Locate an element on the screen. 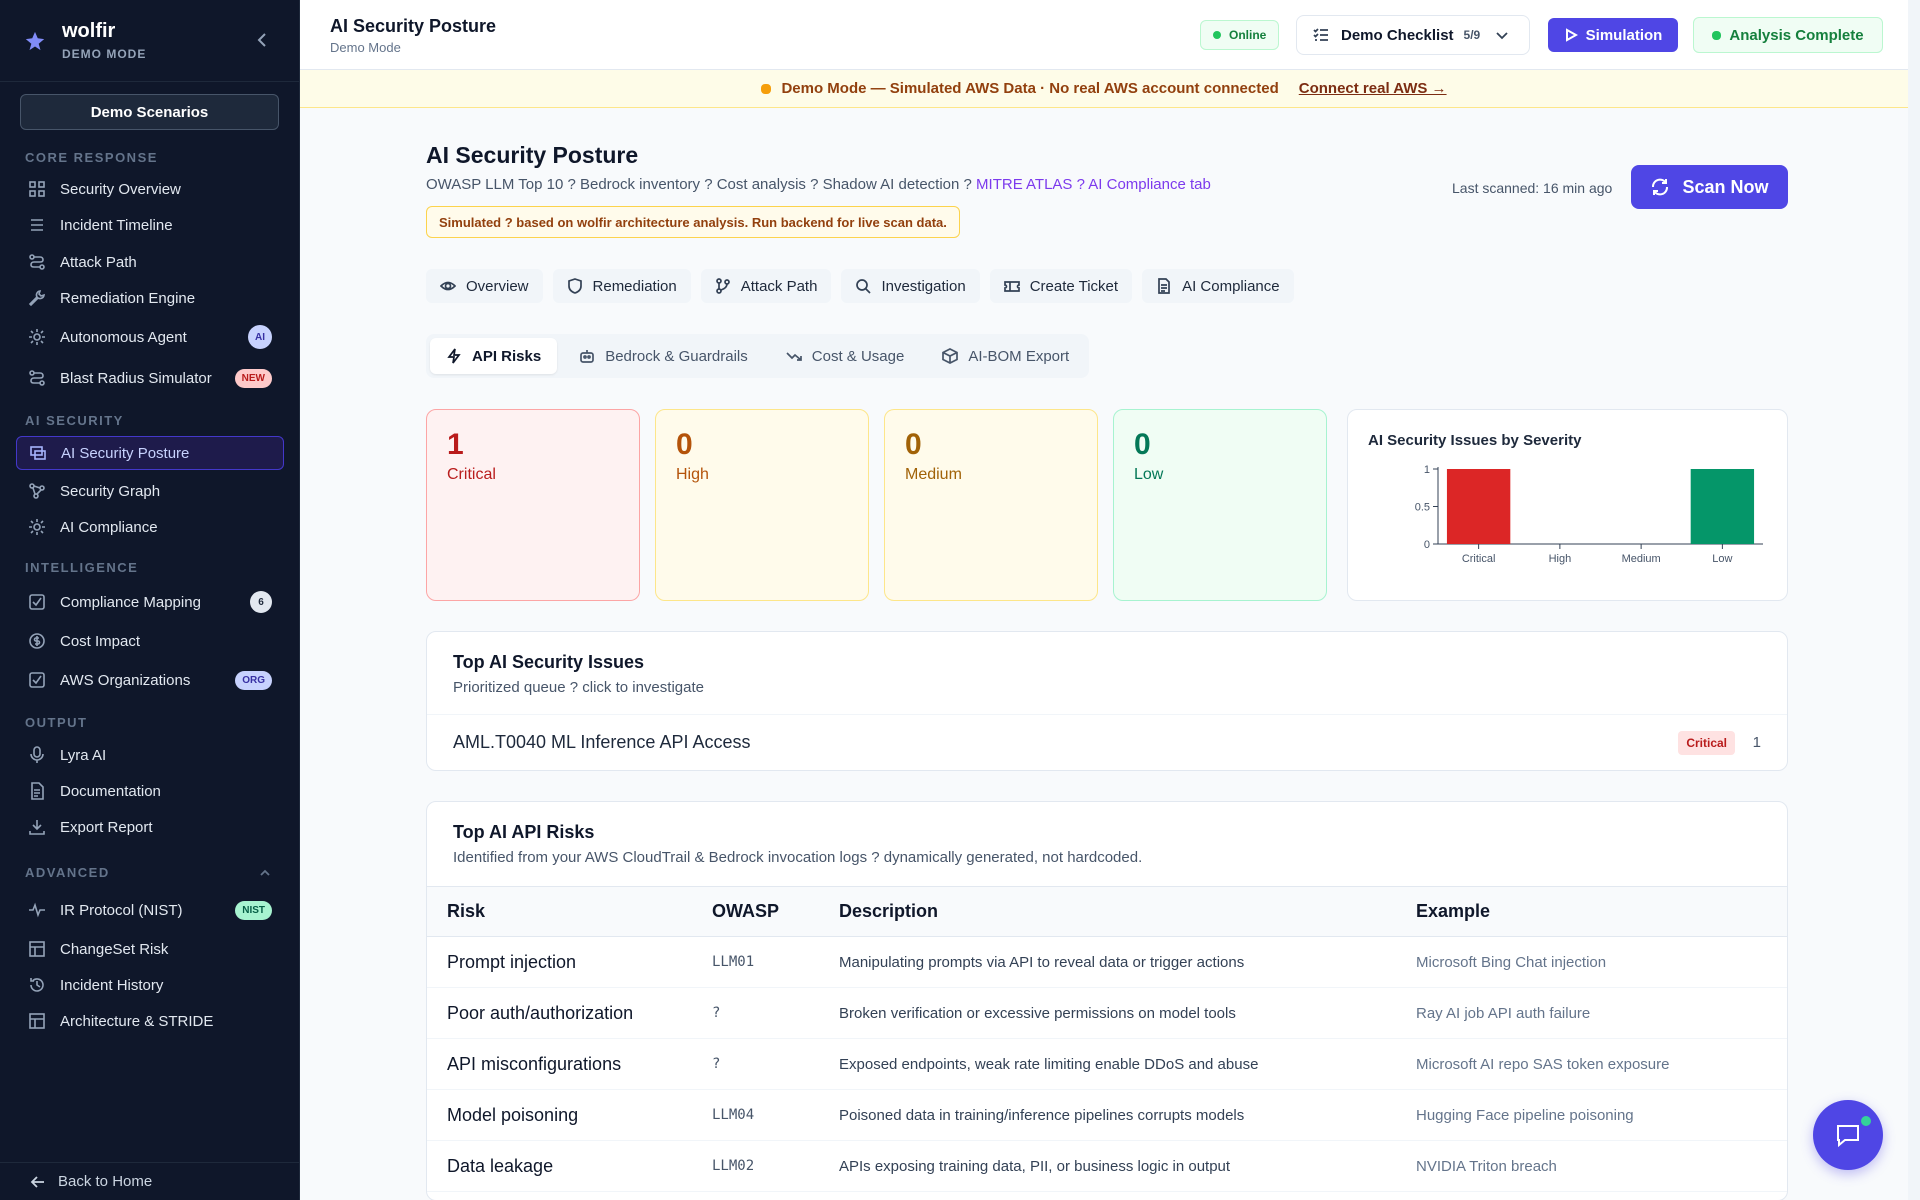  high-count: 0 is located at coordinates (684, 444).